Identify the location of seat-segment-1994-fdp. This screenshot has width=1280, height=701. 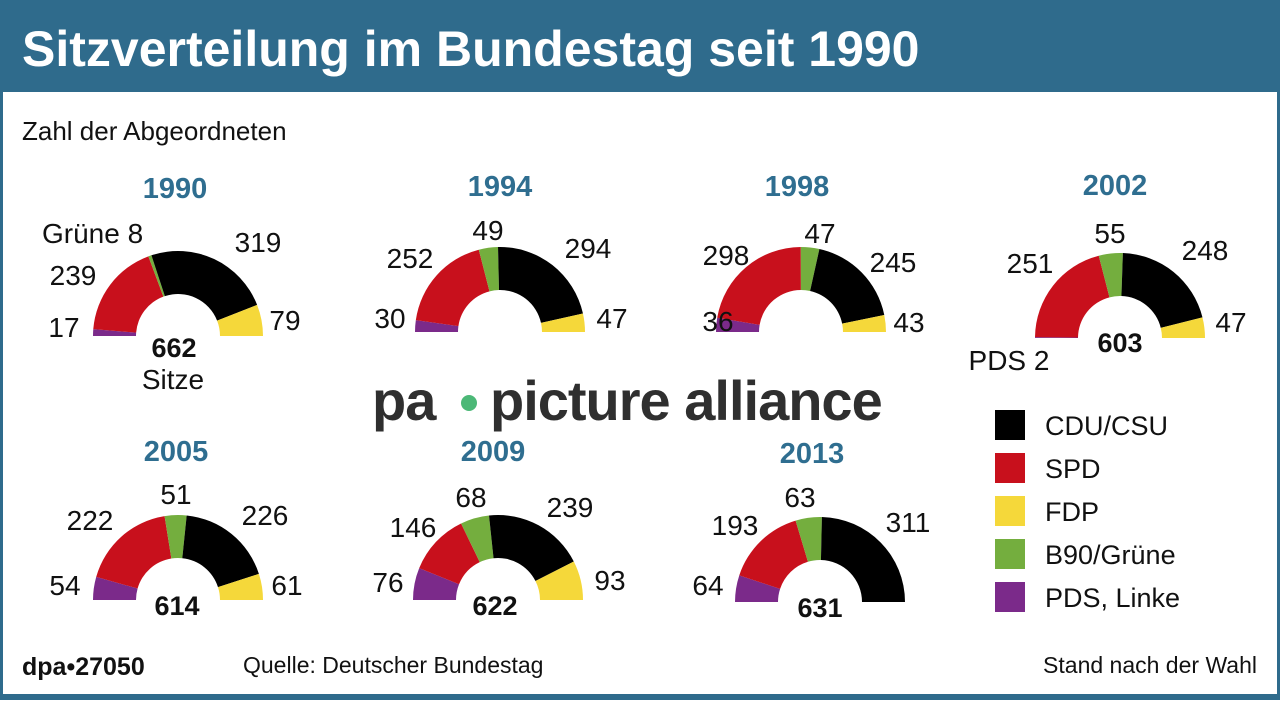
(562, 322).